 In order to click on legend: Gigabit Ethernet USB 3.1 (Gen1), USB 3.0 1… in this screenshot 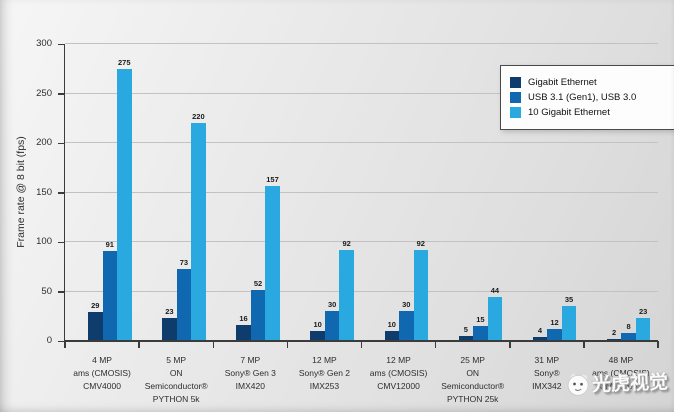, I will do `click(587, 97)`.